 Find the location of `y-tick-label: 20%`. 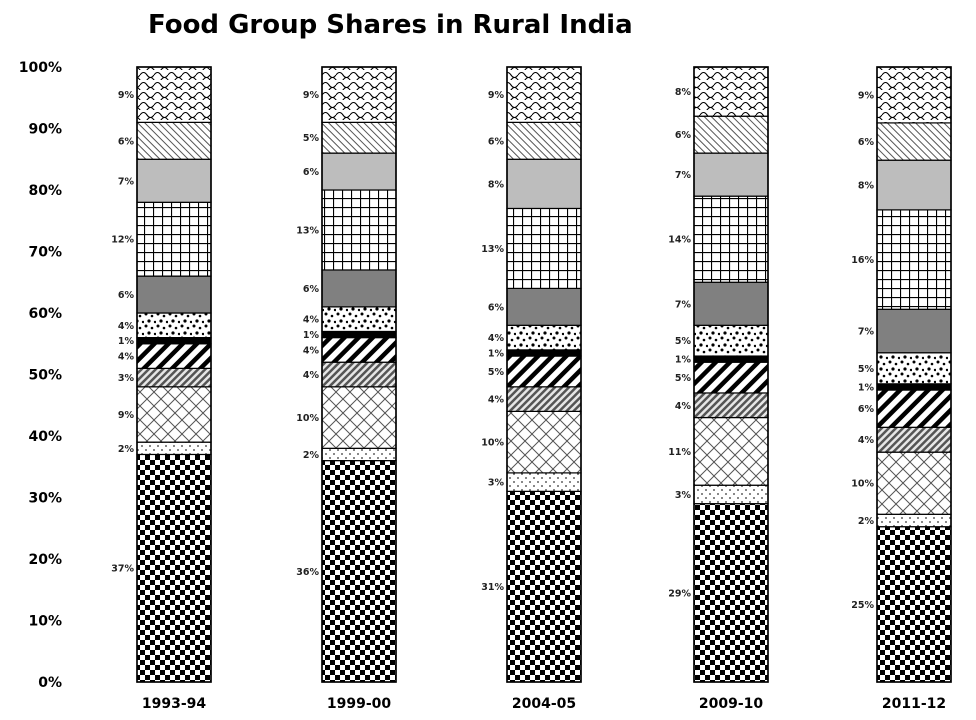

y-tick-label: 20% is located at coordinates (45, 560).